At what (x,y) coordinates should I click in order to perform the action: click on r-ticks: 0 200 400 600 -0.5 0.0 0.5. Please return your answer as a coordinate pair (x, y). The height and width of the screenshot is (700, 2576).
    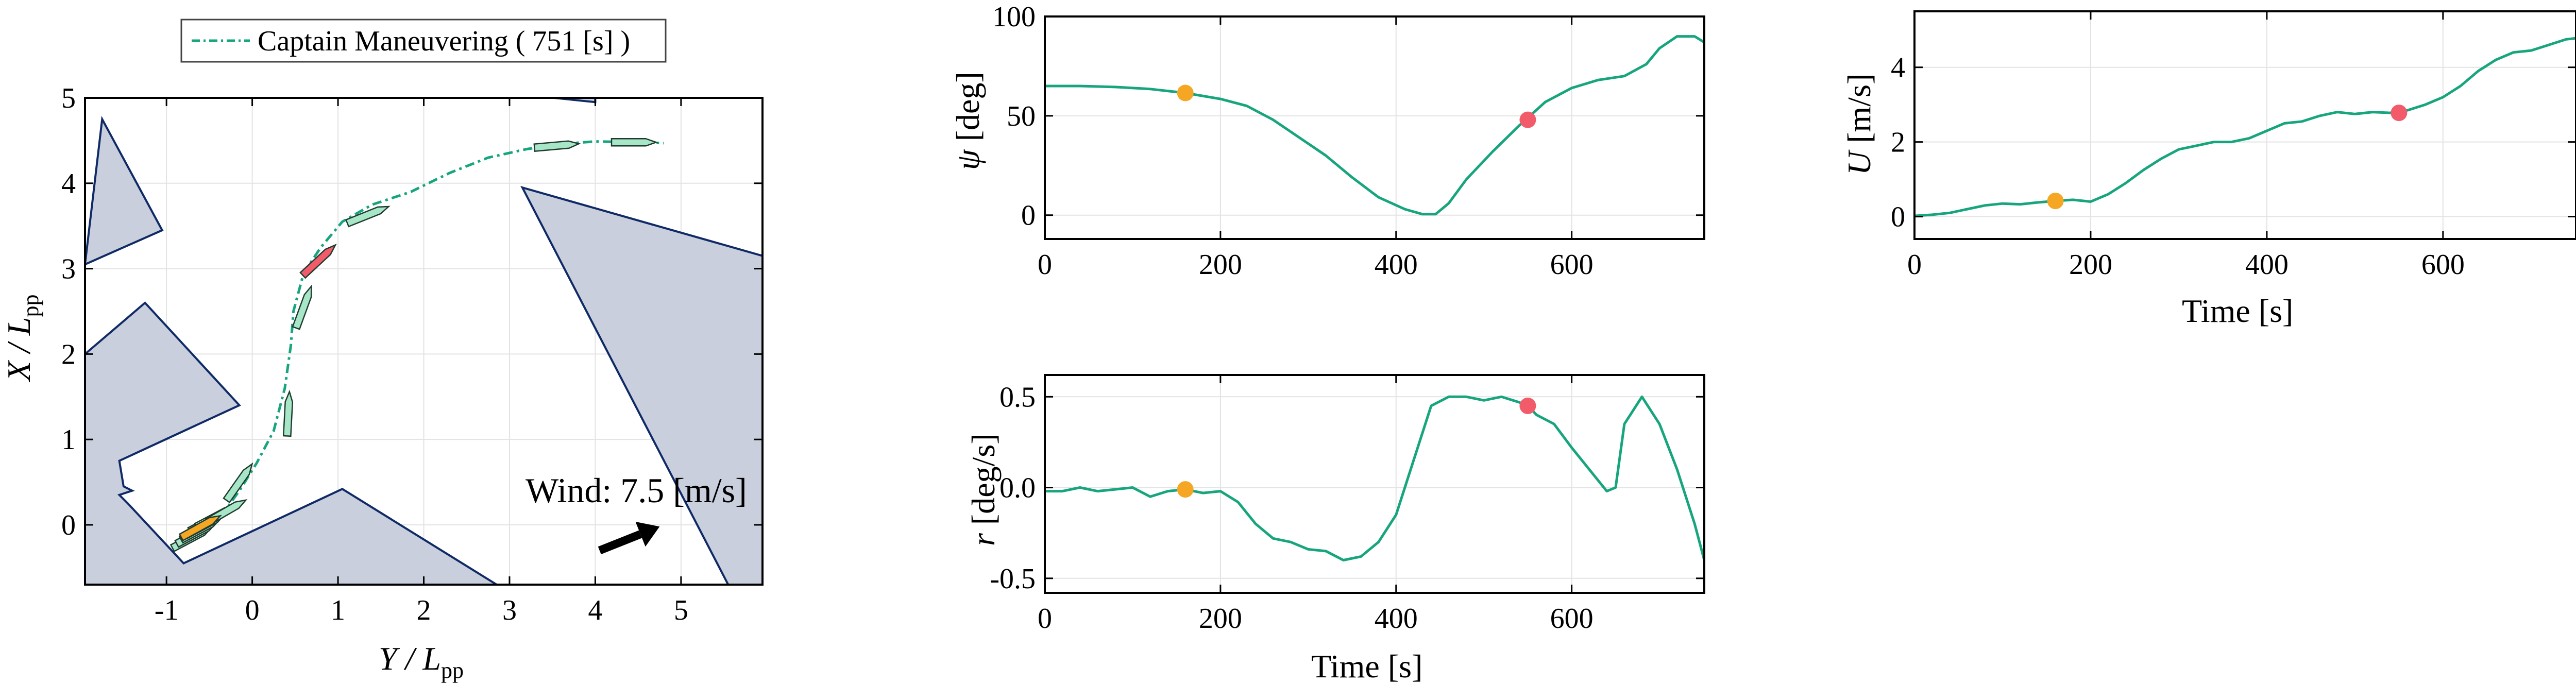
    Looking at the image, I should click on (1347, 505).